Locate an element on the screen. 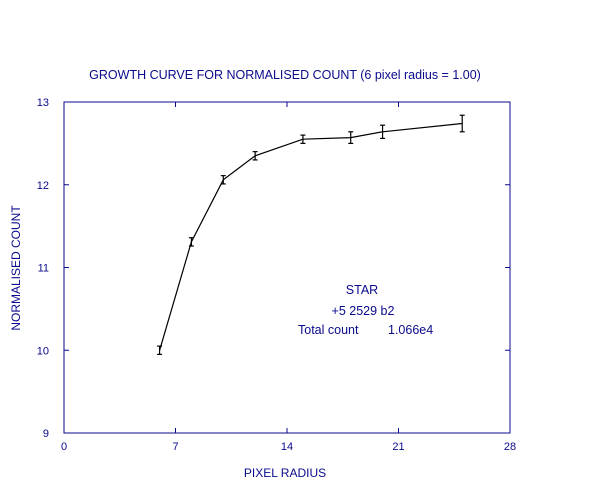 This screenshot has width=600, height=489. y-tick-label: 13 is located at coordinates (43, 103).